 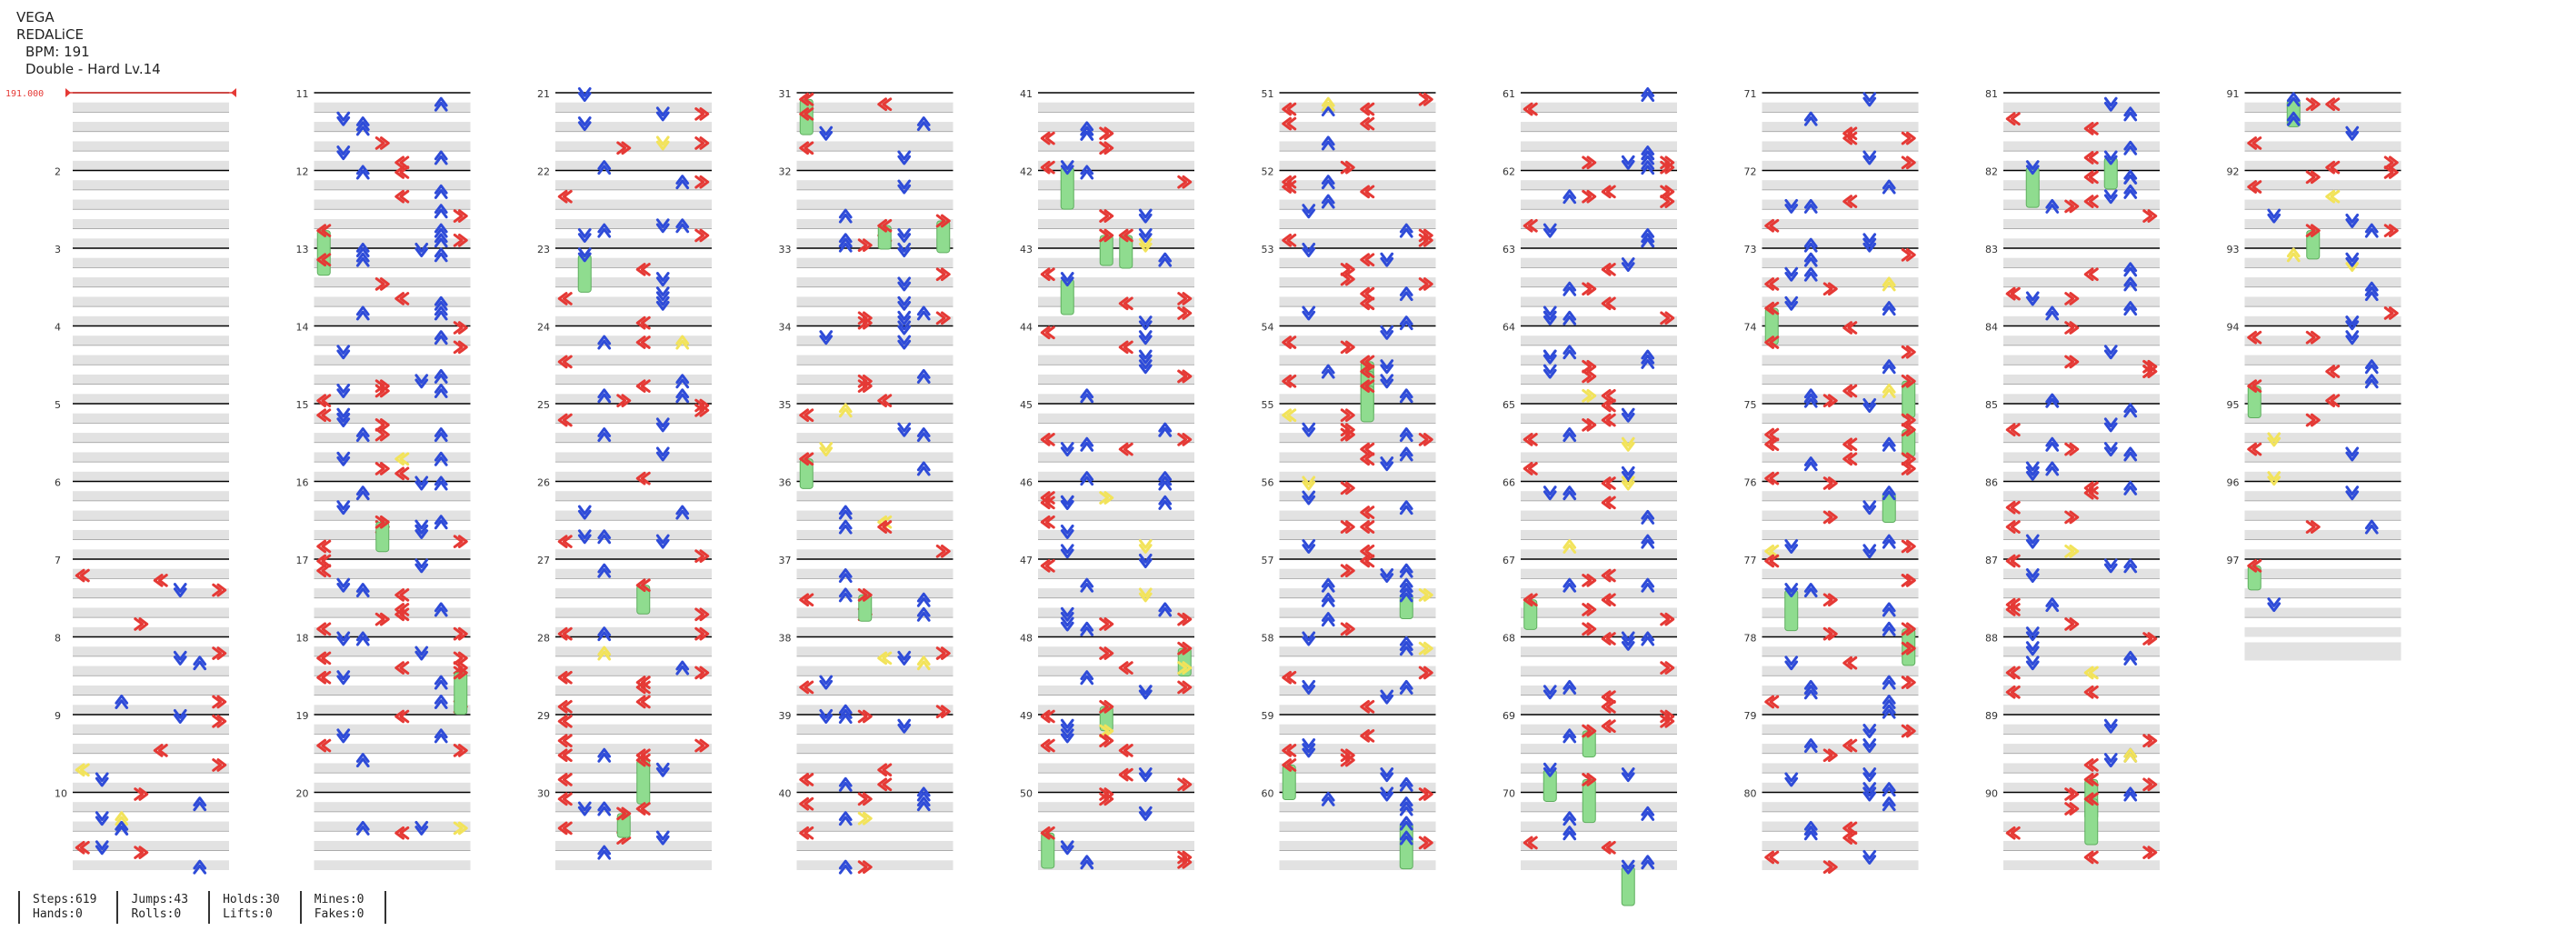 What do you see at coordinates (254, 907) in the screenshot?
I see `stats-group: Holds:30 Lifts:0` at bounding box center [254, 907].